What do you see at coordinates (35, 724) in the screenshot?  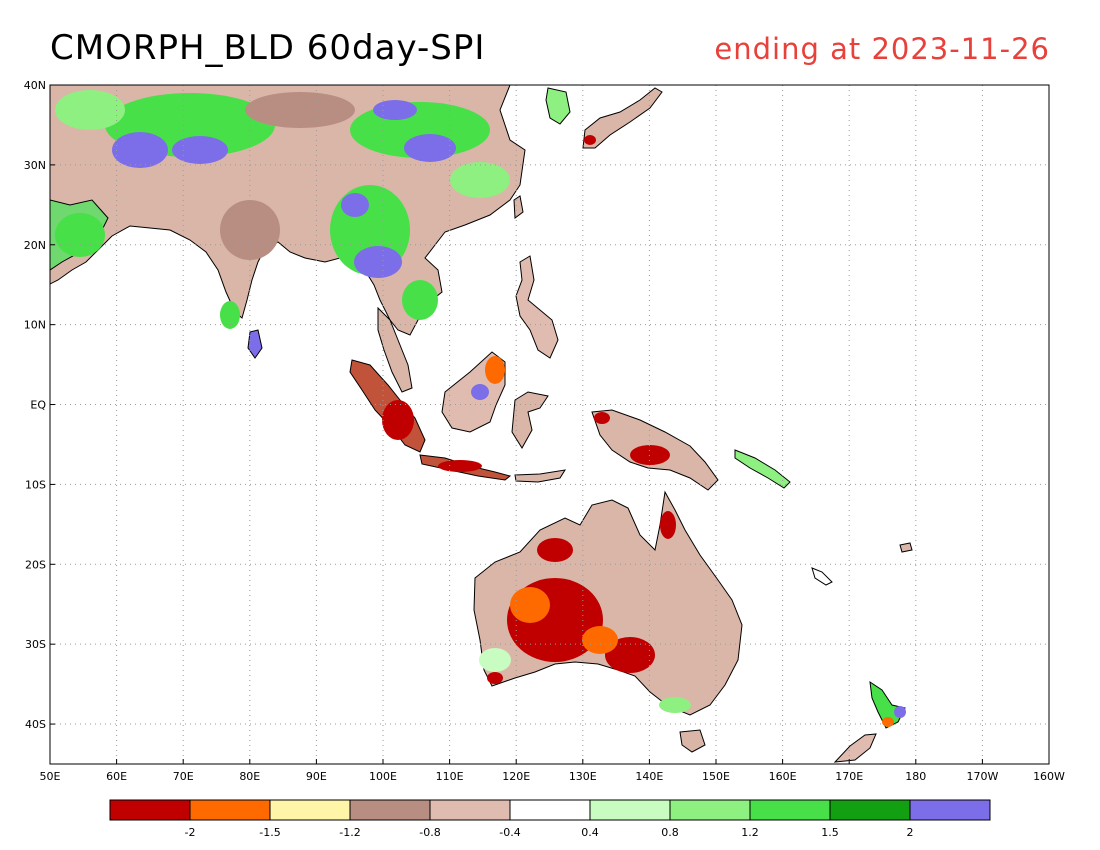 I see `tick-label-lat: 40S` at bounding box center [35, 724].